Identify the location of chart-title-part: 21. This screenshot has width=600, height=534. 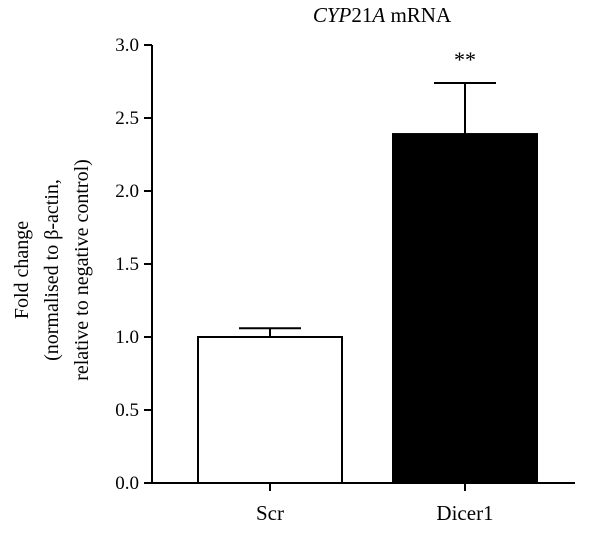
(361, 15).